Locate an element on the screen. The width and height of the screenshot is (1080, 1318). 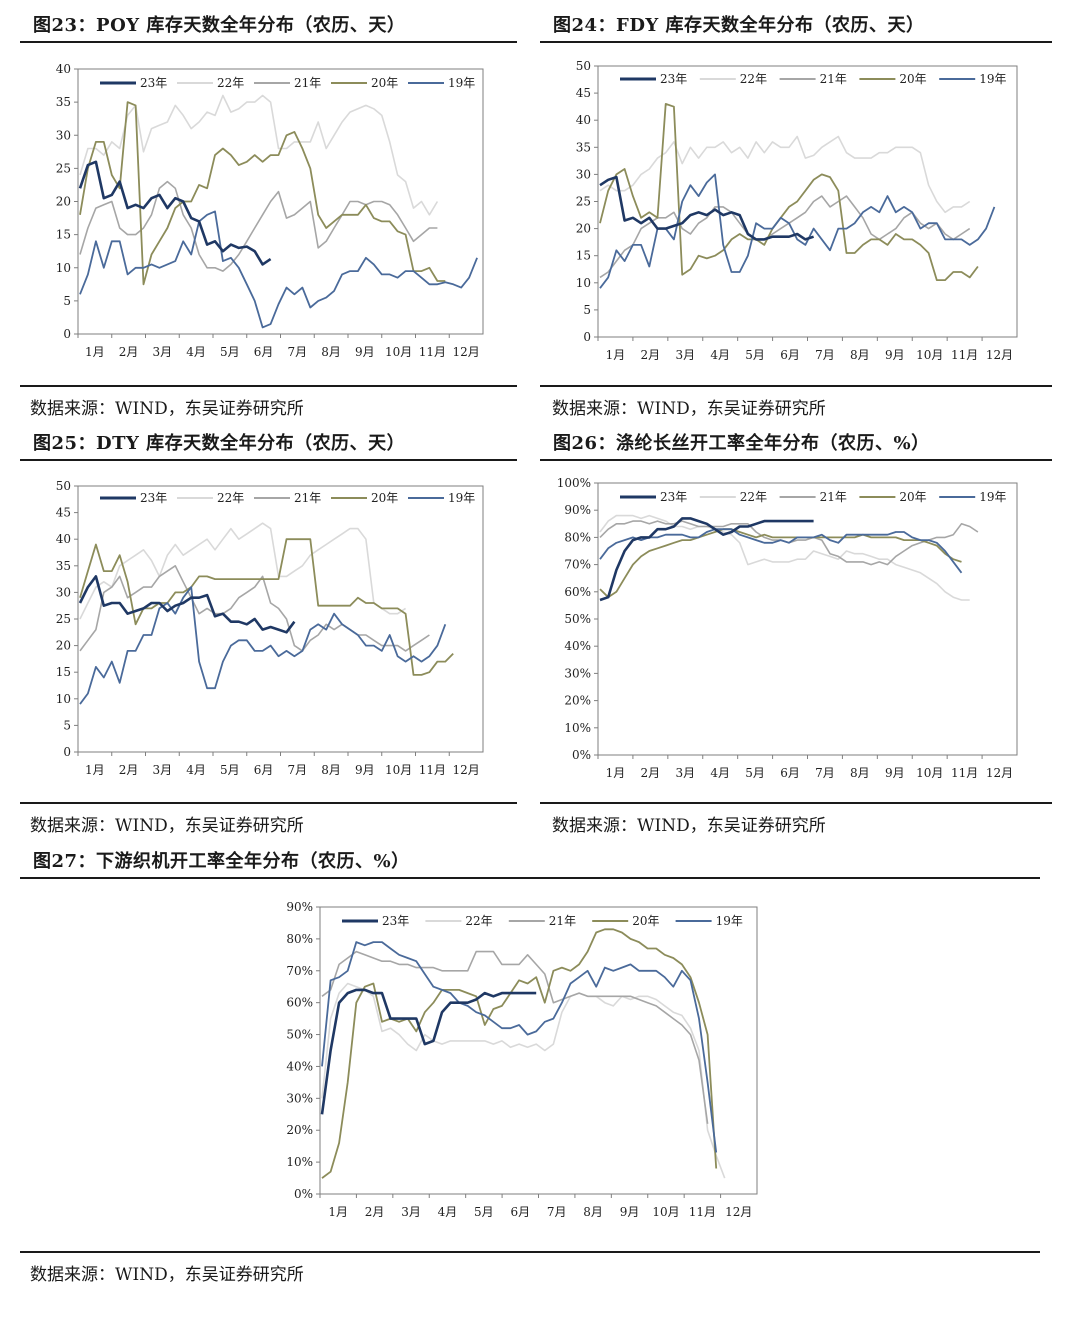
y-tick-label: 50 is located at coordinates (583, 66).